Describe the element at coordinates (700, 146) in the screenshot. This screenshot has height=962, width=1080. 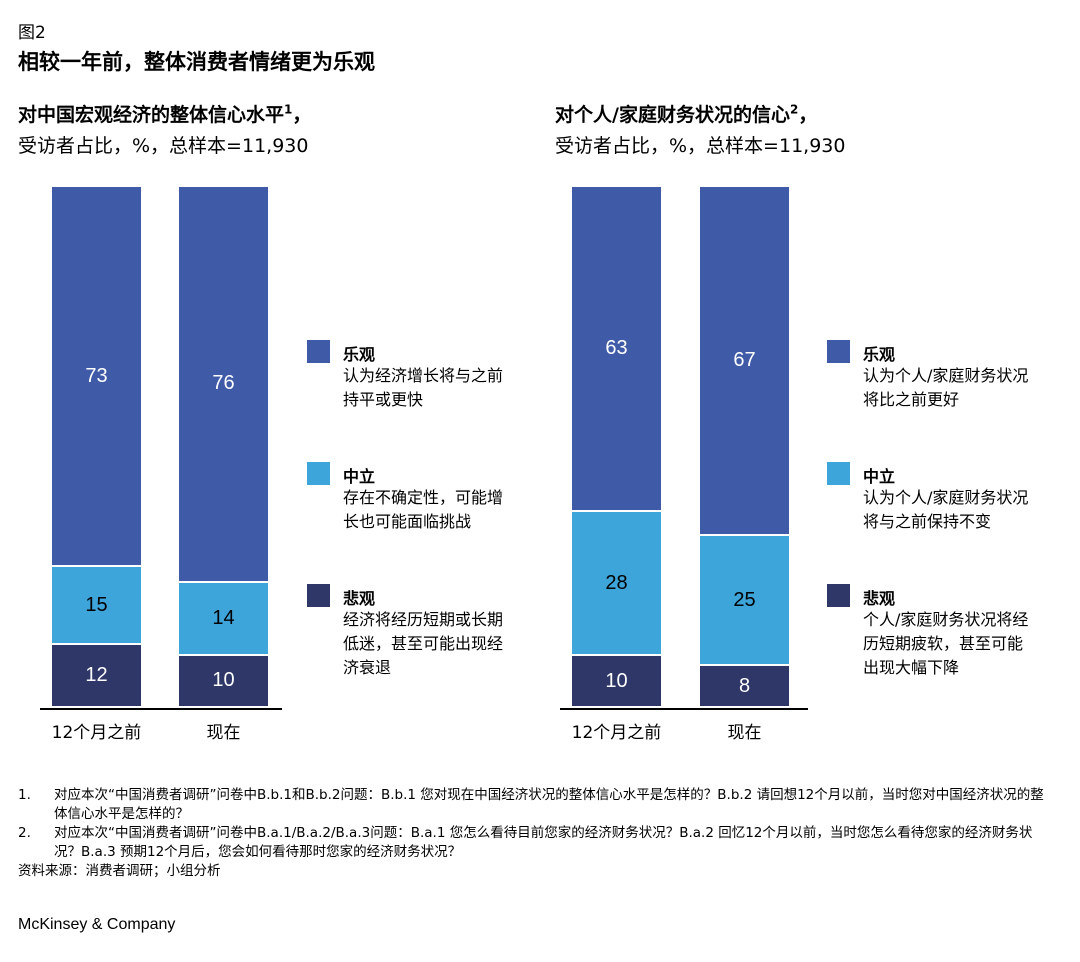
I see `chart-2-subtitle: 受访者占比，%，总样本=11,930` at that location.